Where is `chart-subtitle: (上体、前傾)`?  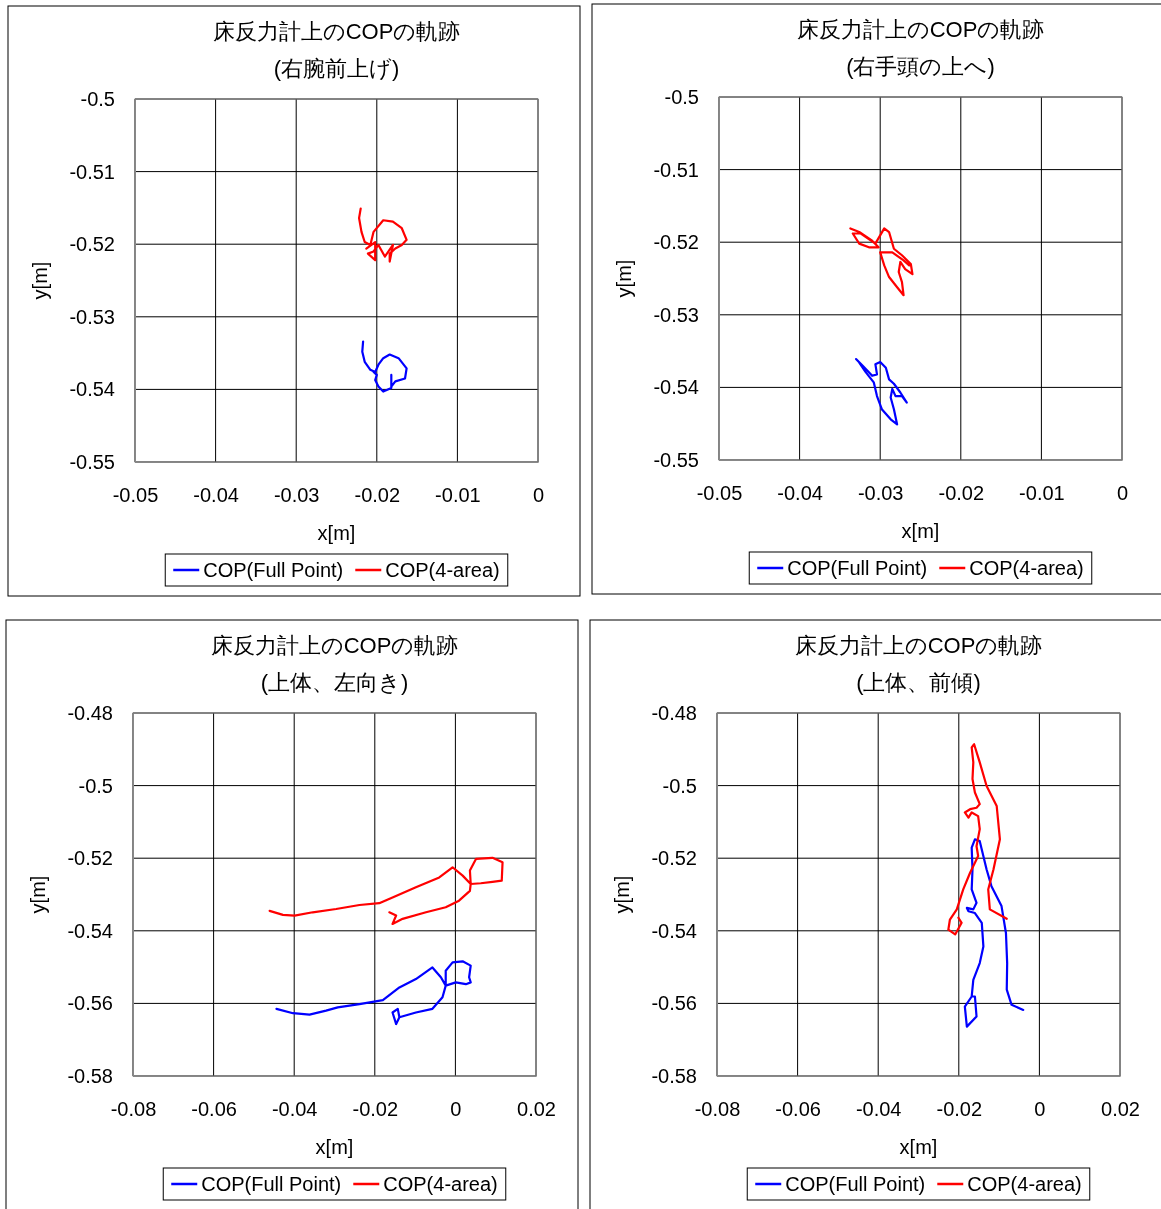 chart-subtitle: (上体、前傾) is located at coordinates (918, 682).